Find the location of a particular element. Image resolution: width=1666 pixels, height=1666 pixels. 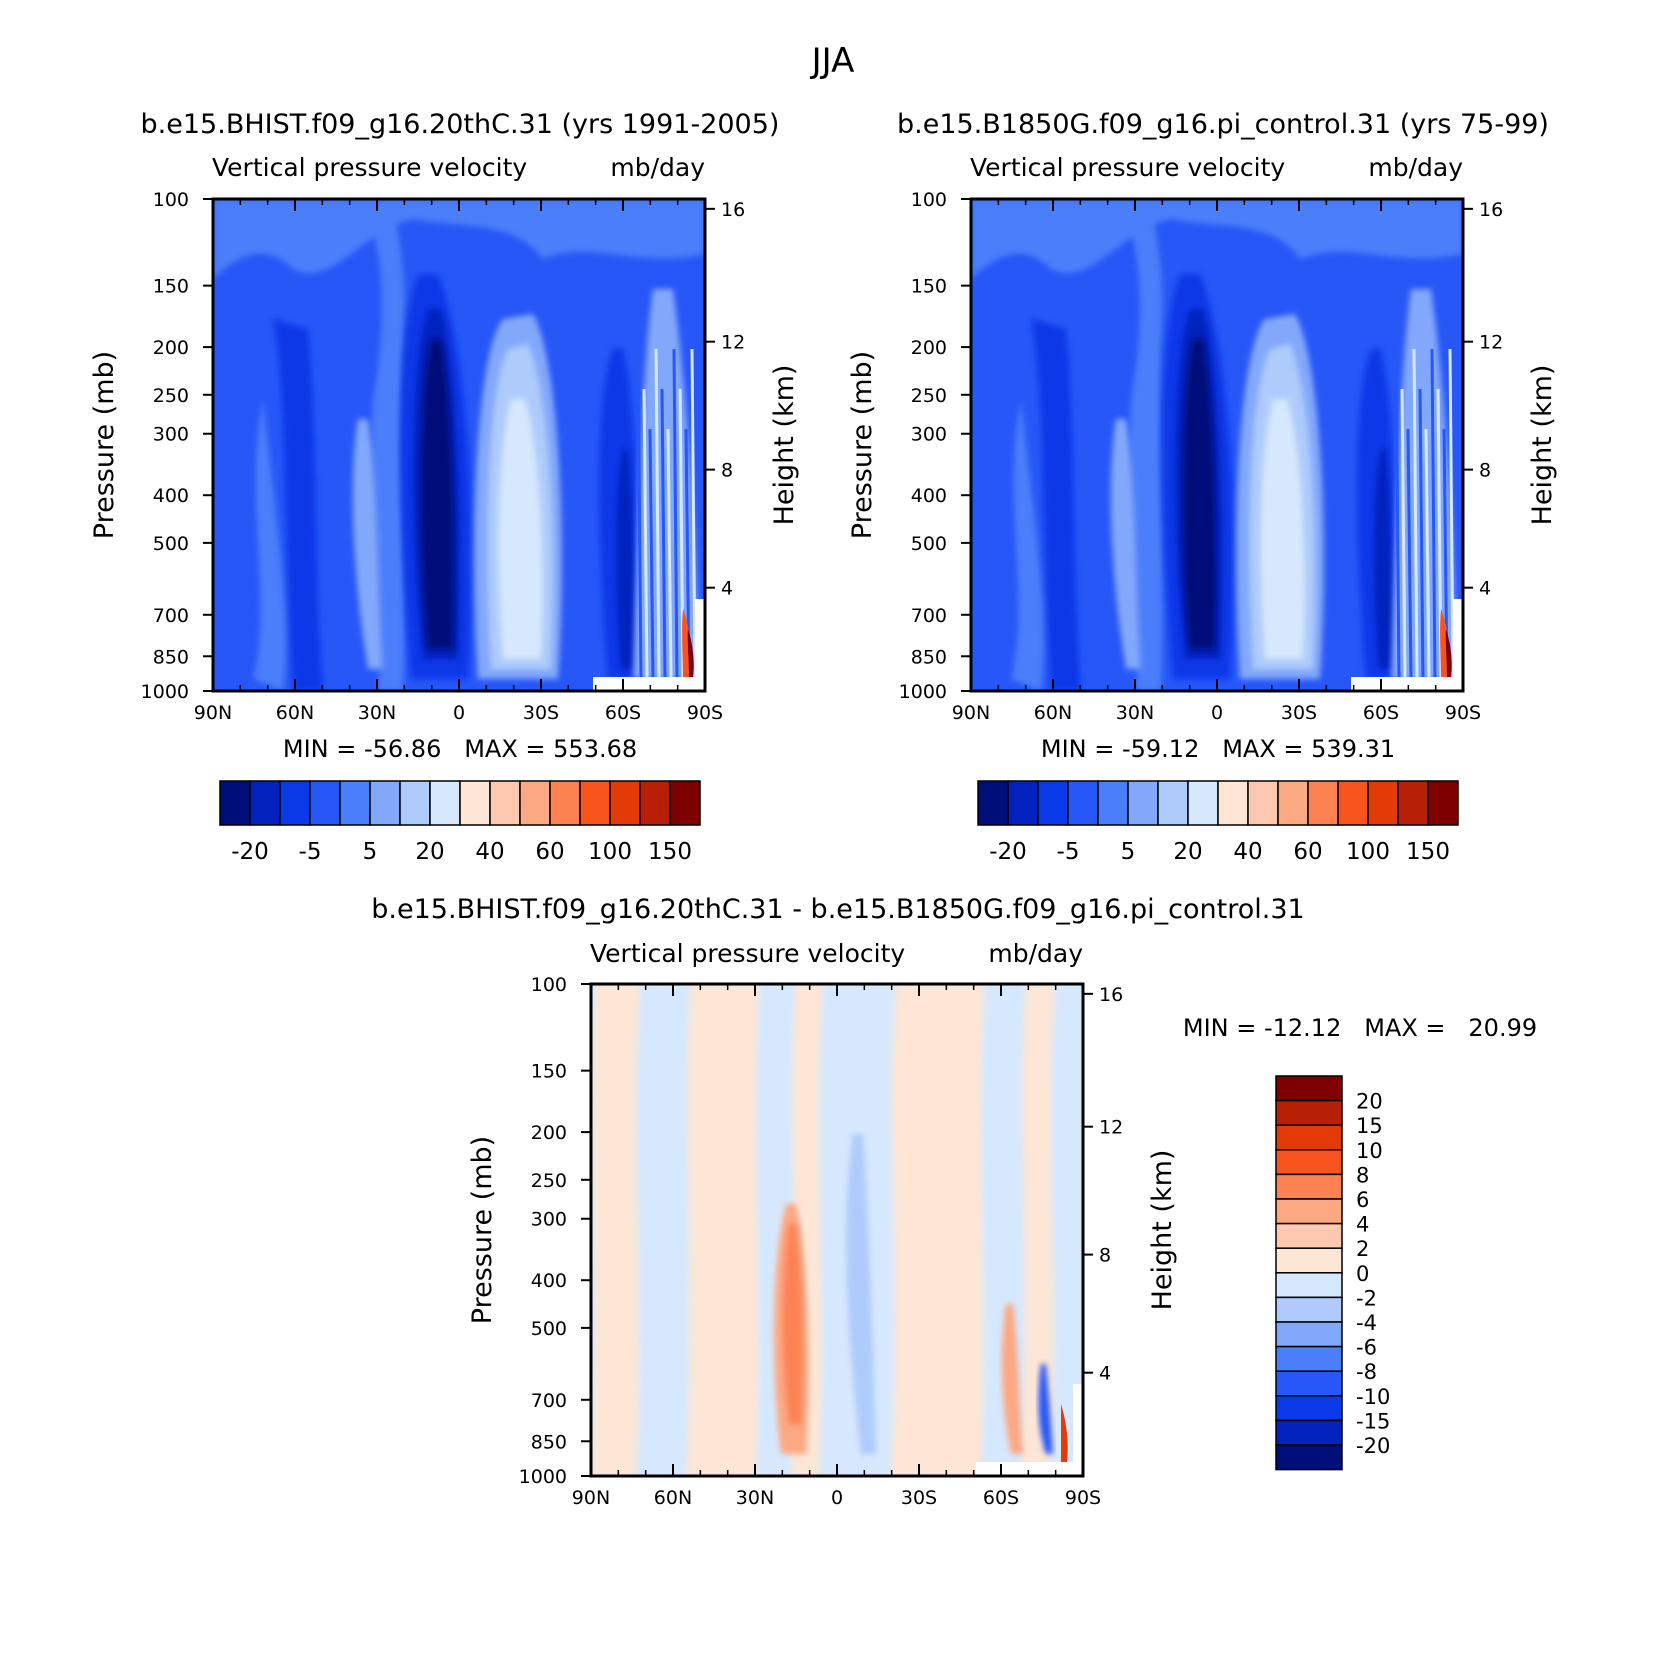

colorbar-label: -10 is located at coordinates (1373, 1397).